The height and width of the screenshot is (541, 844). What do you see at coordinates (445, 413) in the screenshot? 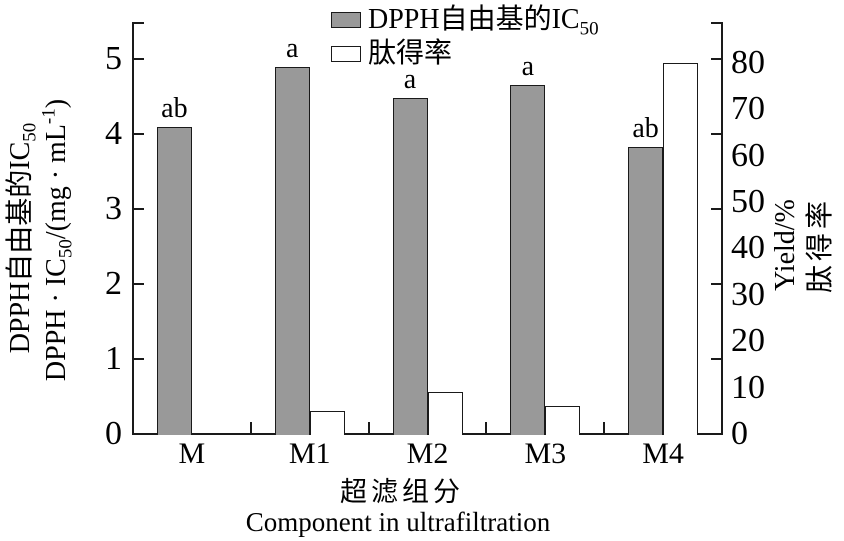
I see `bar-yield-M2` at bounding box center [445, 413].